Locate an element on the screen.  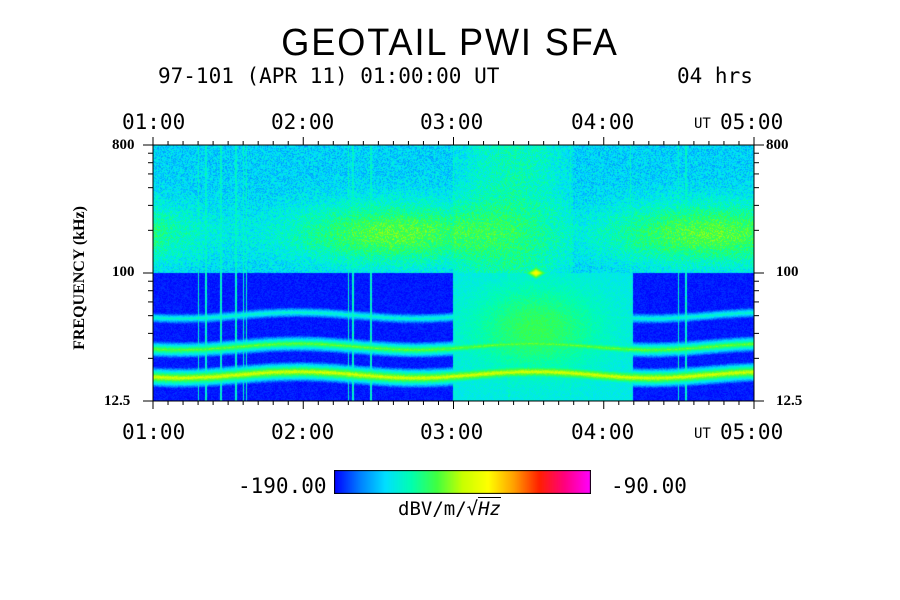
x-tick-top: 02:00 is located at coordinates (303, 122).